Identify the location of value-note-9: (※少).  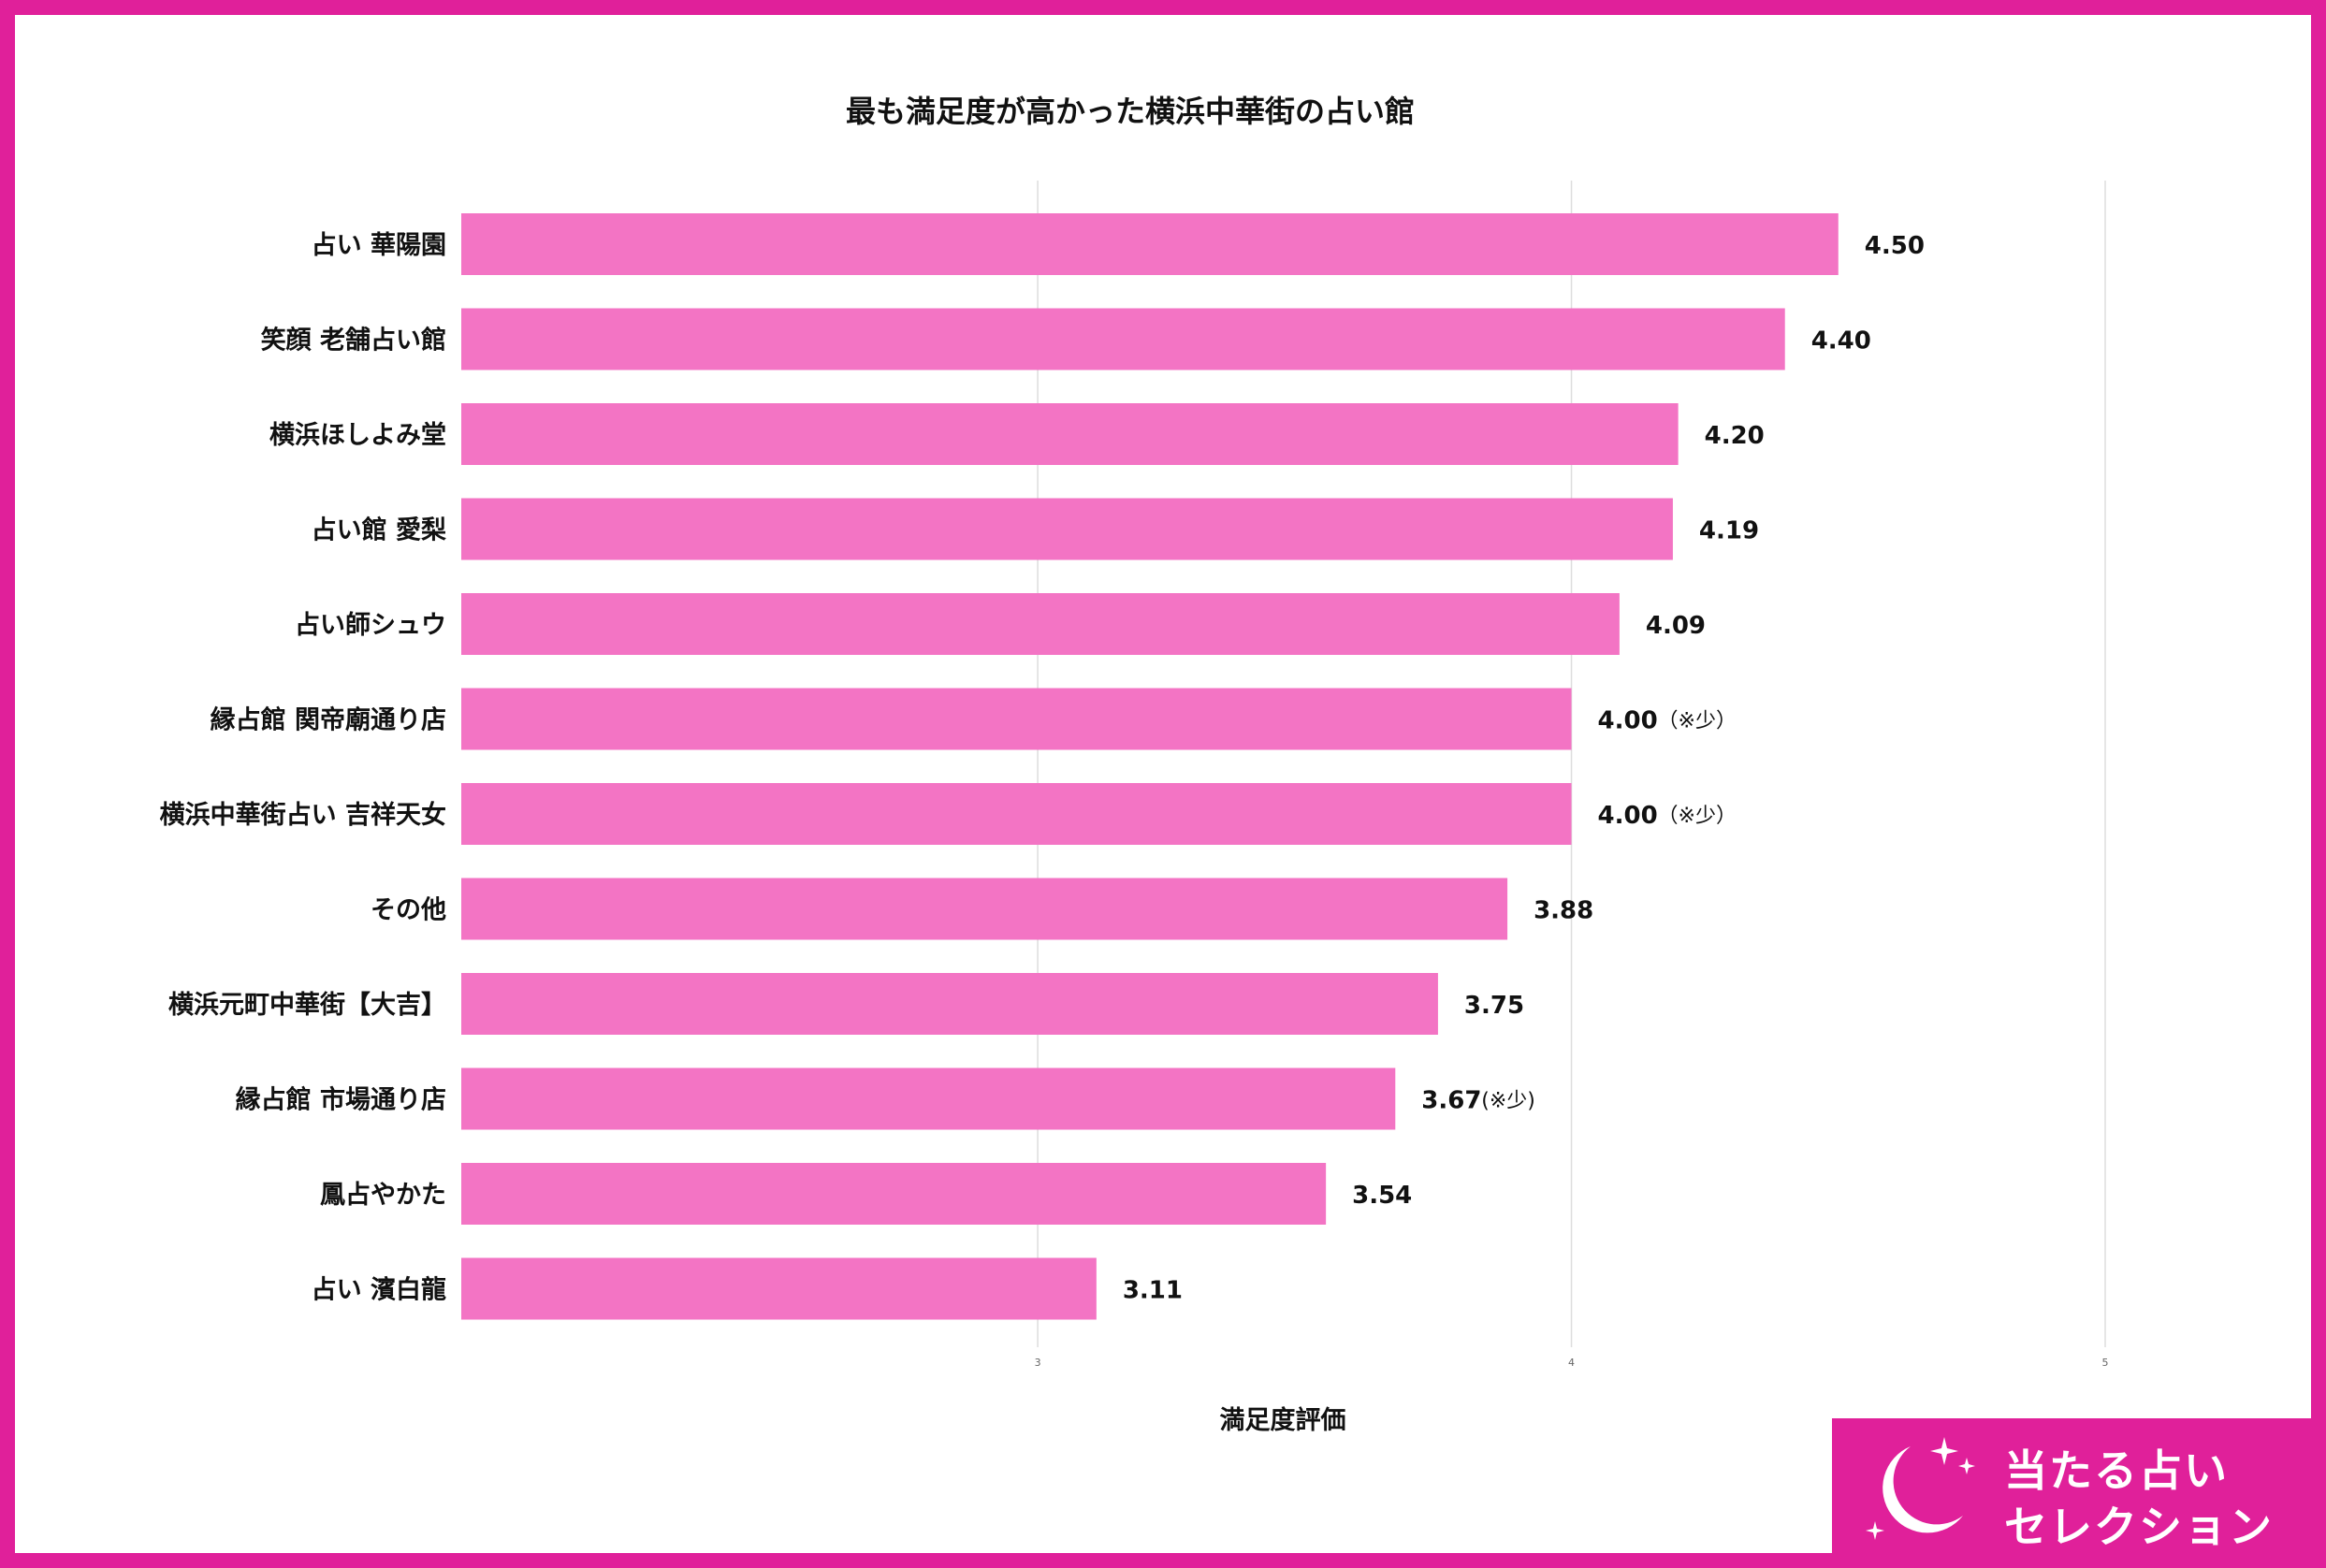
(1508, 1102).